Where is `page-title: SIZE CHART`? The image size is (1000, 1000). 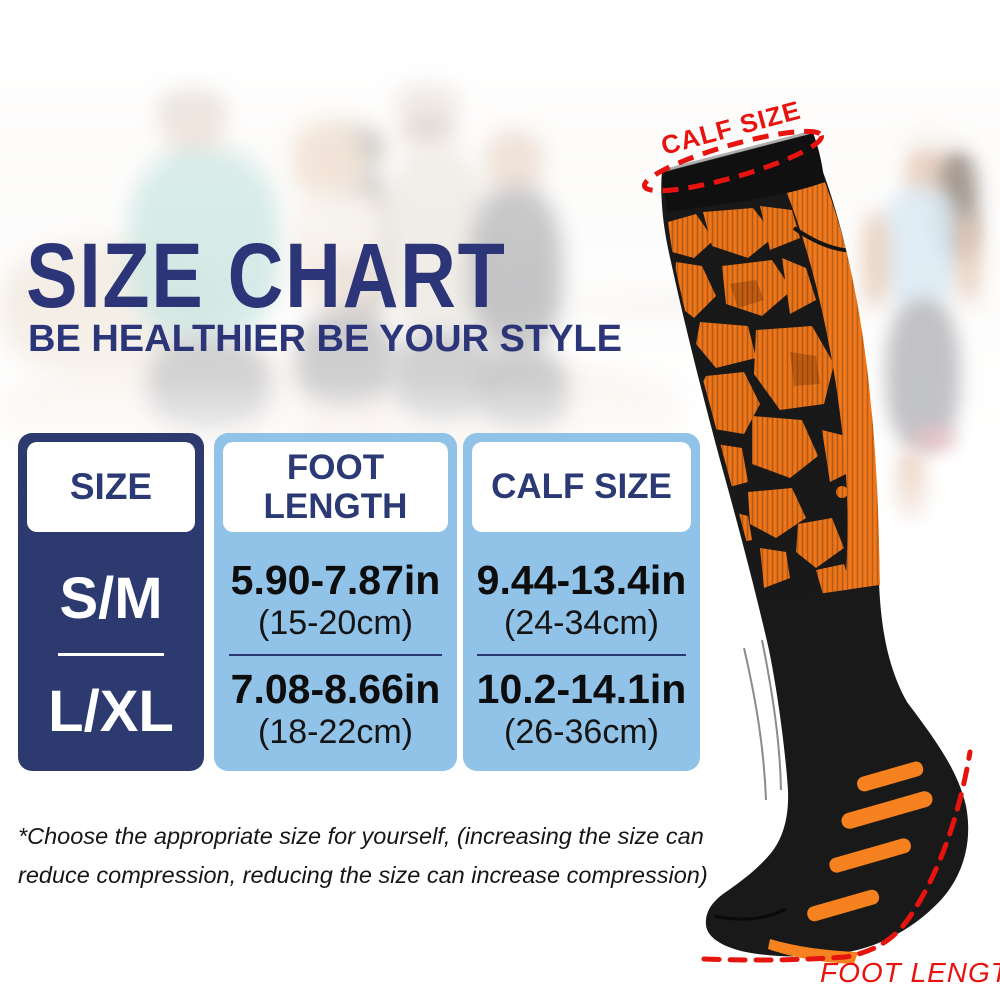 page-title: SIZE CHART is located at coordinates (266, 276).